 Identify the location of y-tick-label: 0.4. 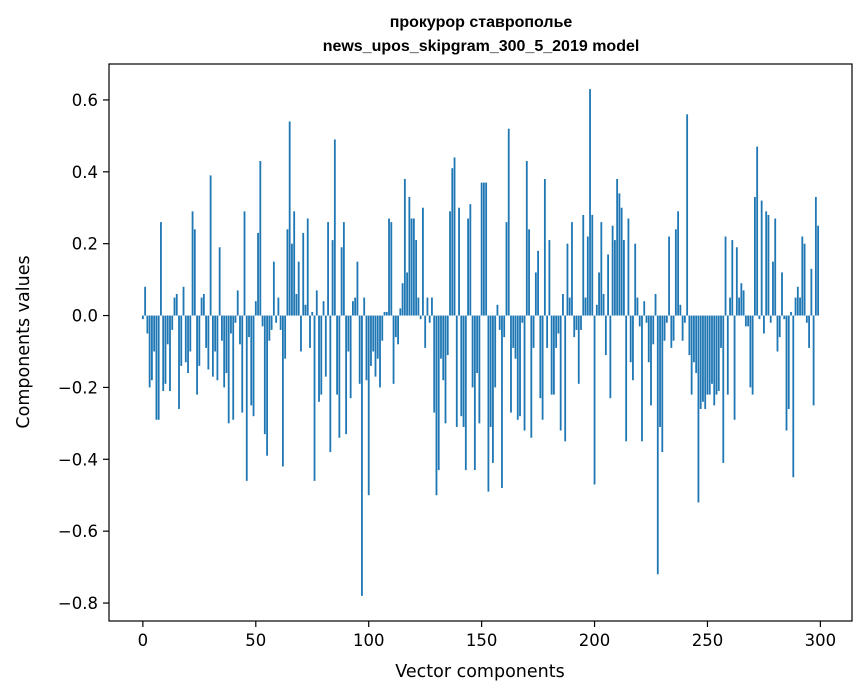
(85, 172).